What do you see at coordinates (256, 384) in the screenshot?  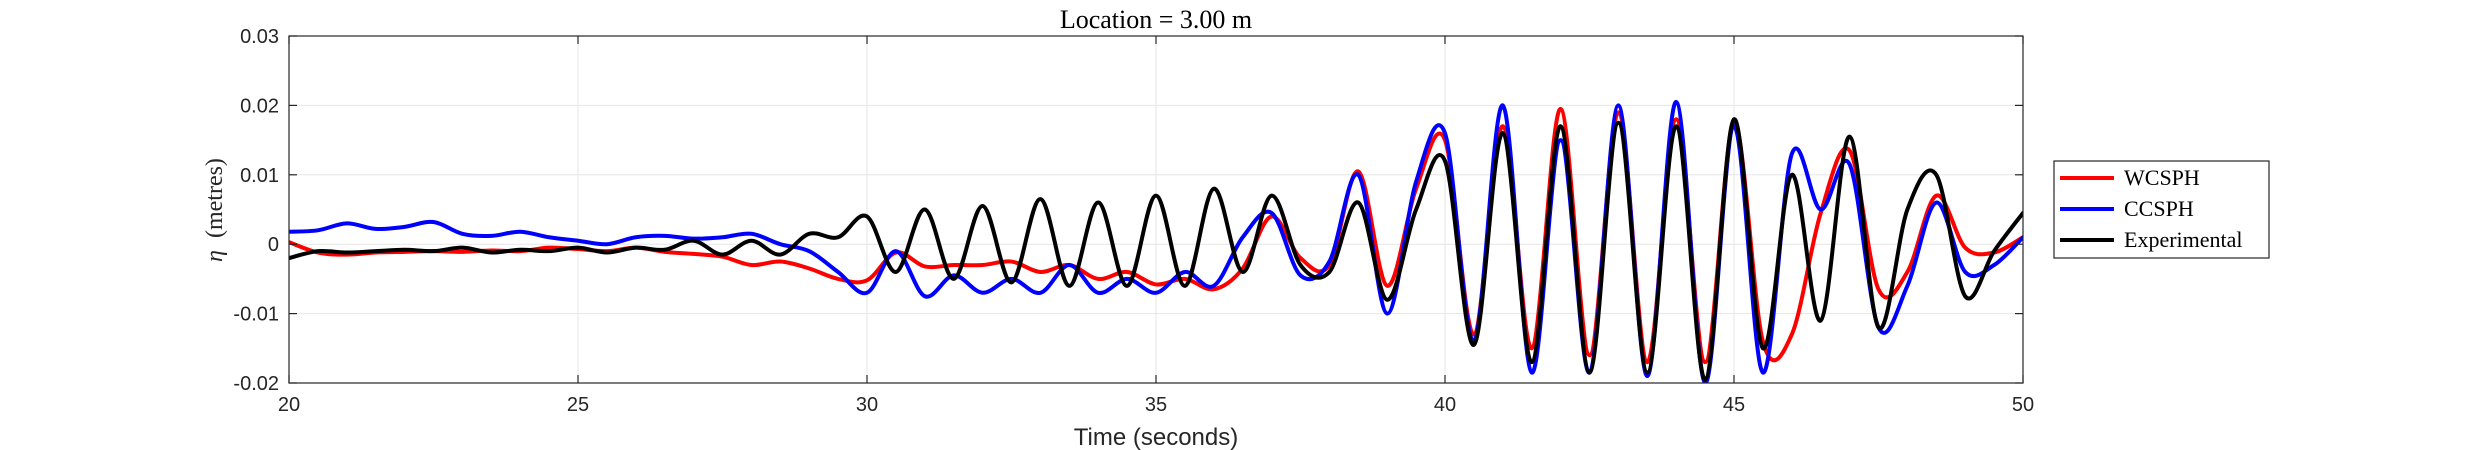 I see `y-tick-label: -0.02` at bounding box center [256, 384].